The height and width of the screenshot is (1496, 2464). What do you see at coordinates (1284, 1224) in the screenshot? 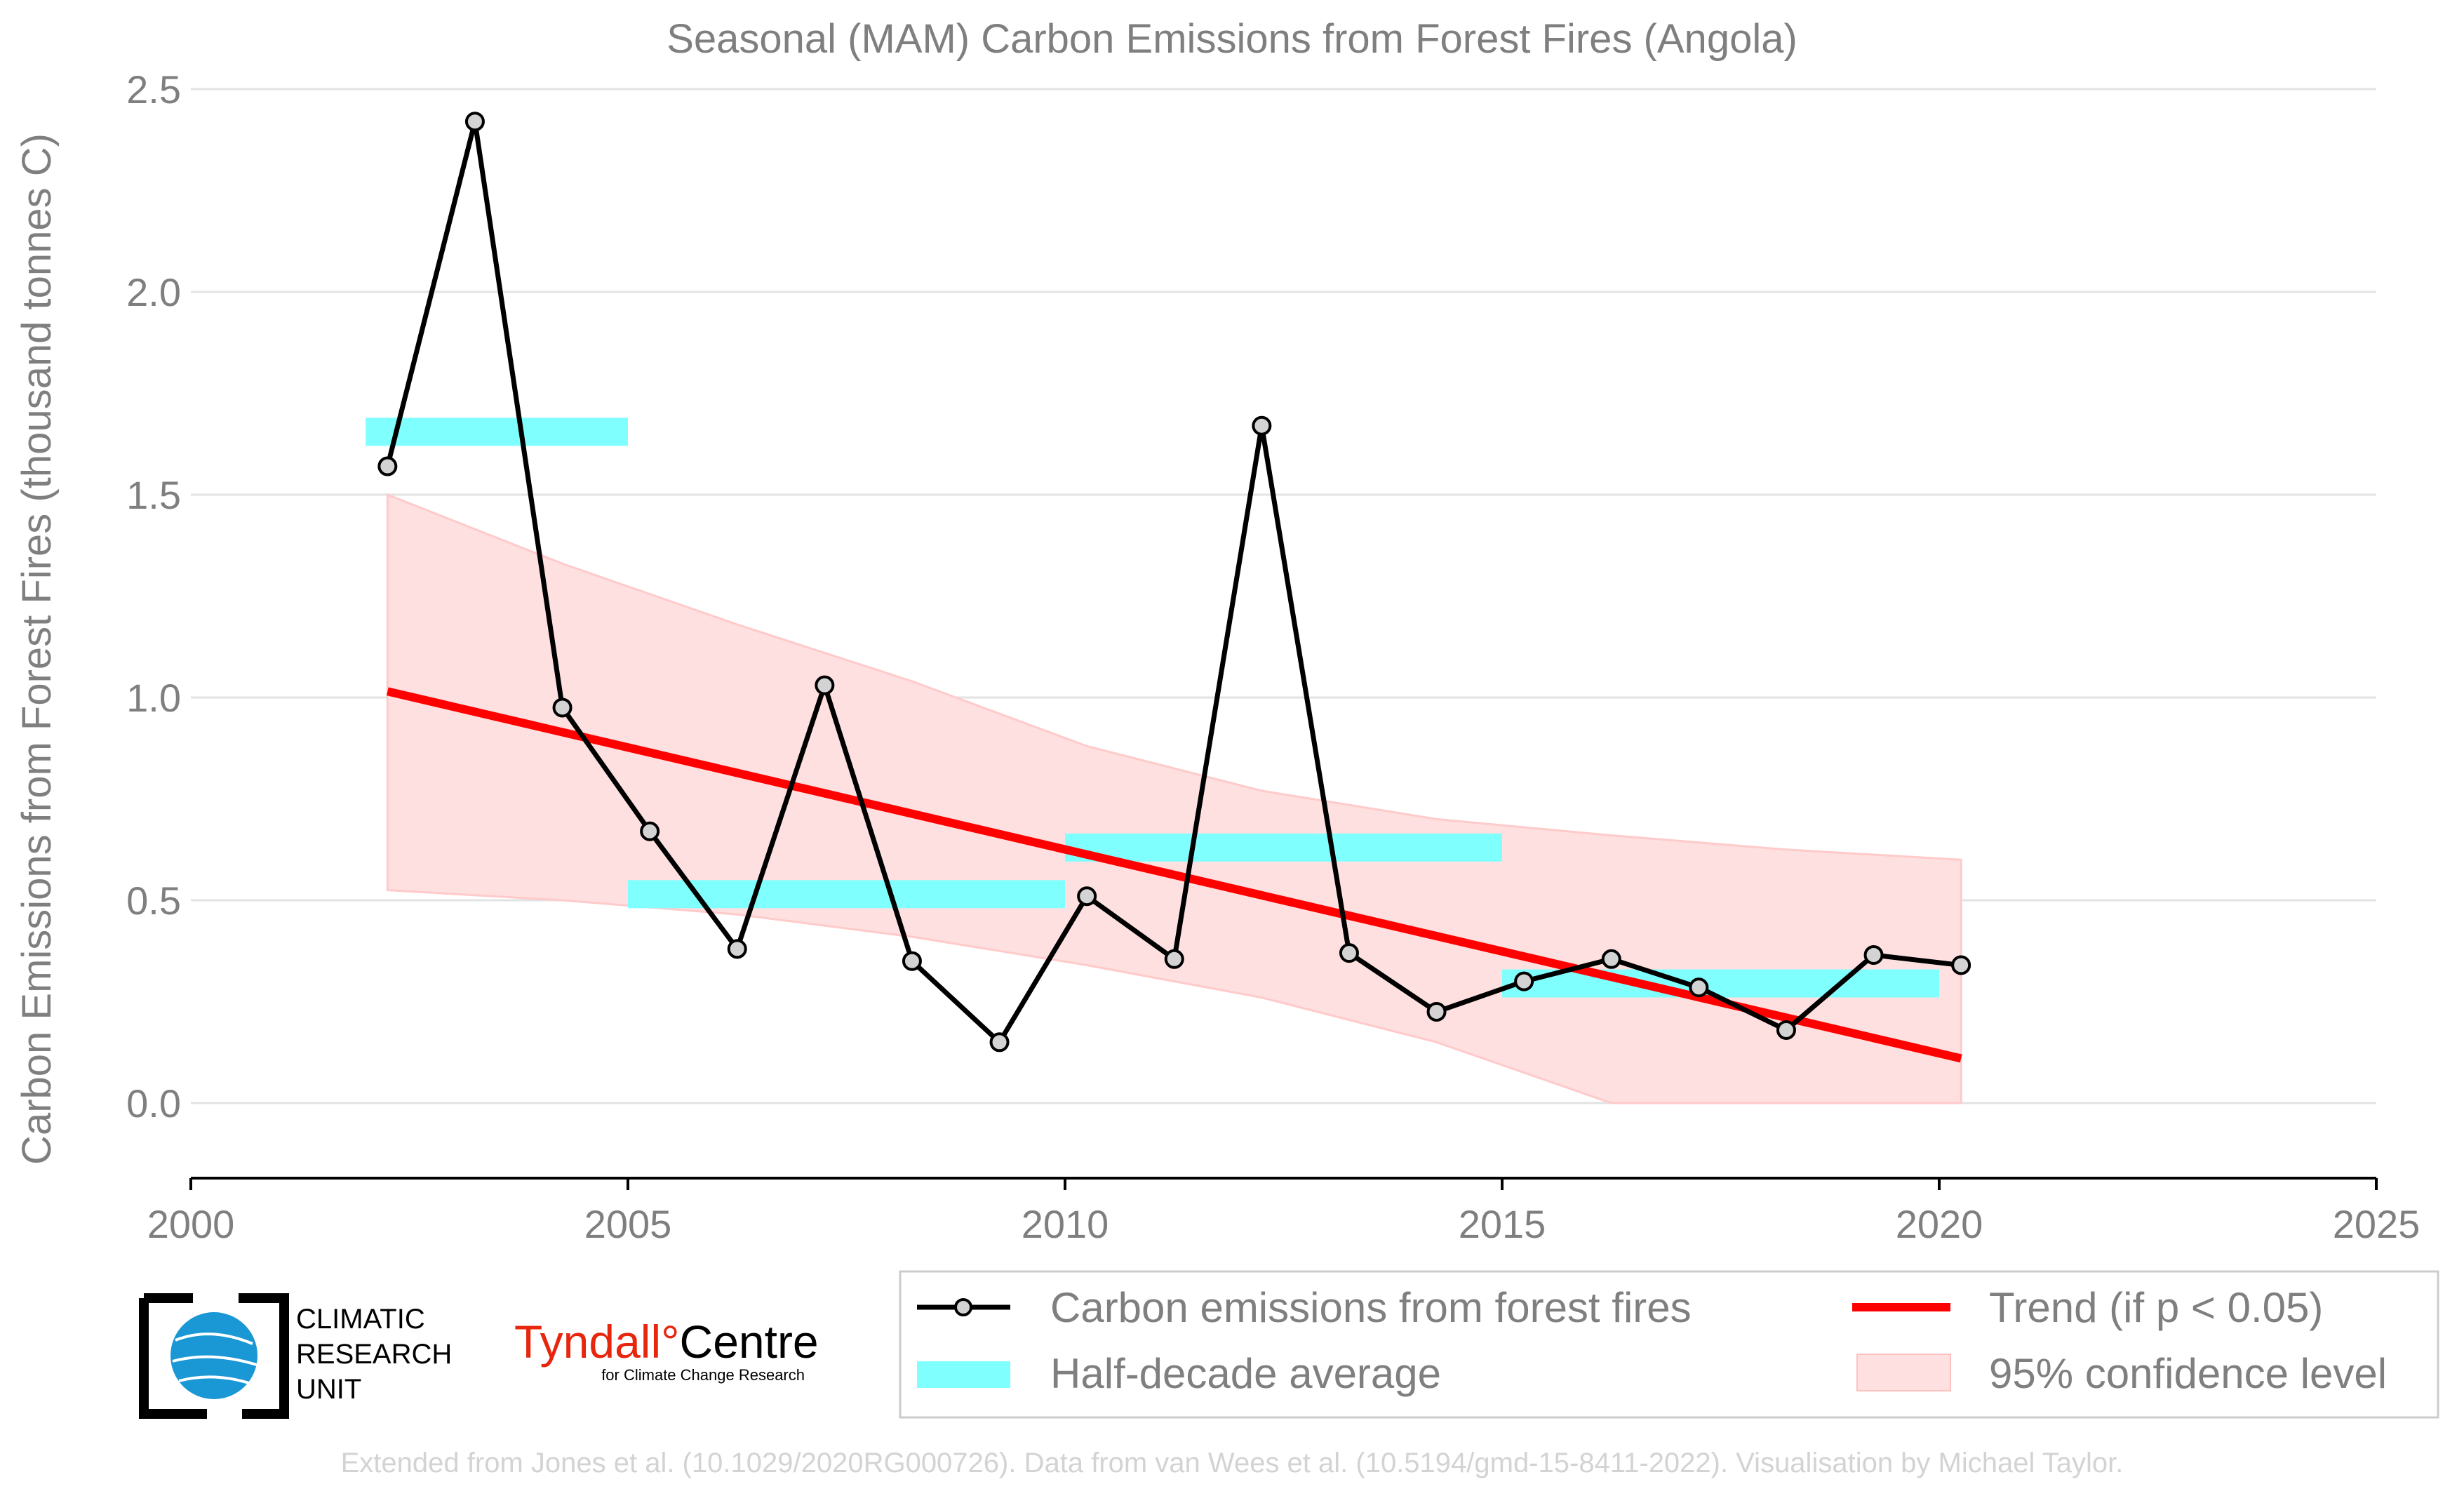
I see `x-tick-labels: 2000 2005 2010 2015 2020 2025` at bounding box center [1284, 1224].